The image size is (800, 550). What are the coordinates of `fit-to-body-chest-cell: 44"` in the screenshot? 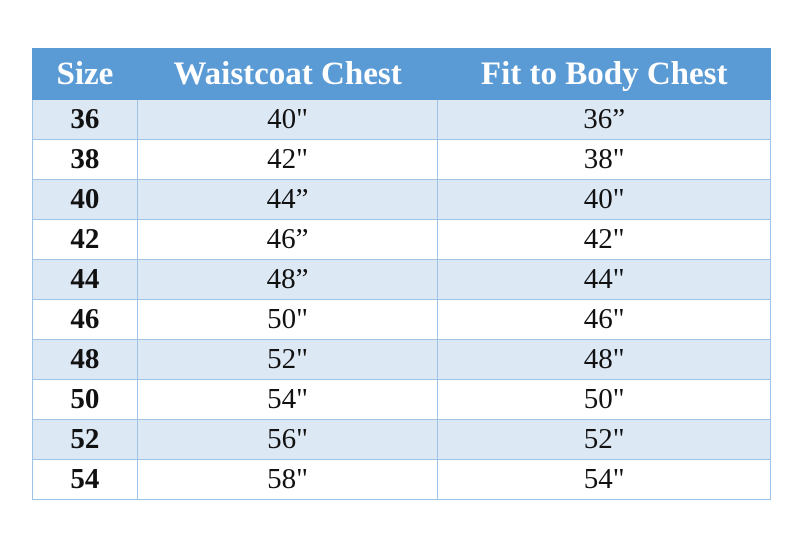 It's located at (604, 279).